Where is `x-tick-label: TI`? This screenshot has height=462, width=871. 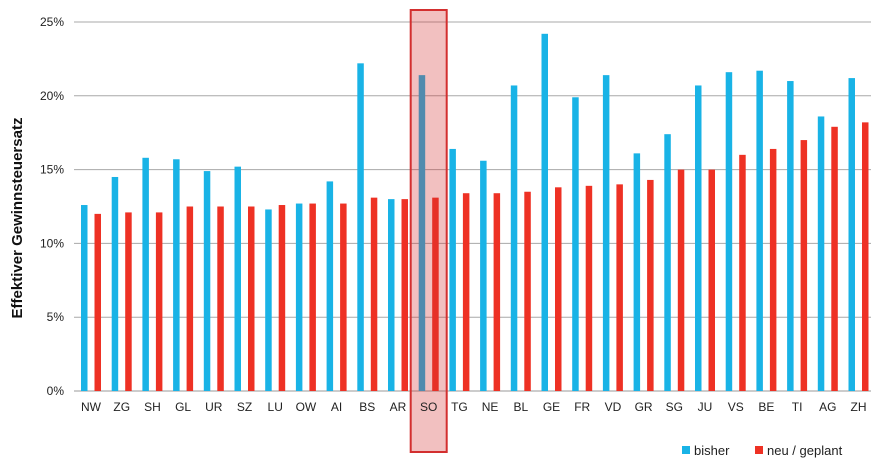
x-tick-label: TI is located at coordinates (797, 407).